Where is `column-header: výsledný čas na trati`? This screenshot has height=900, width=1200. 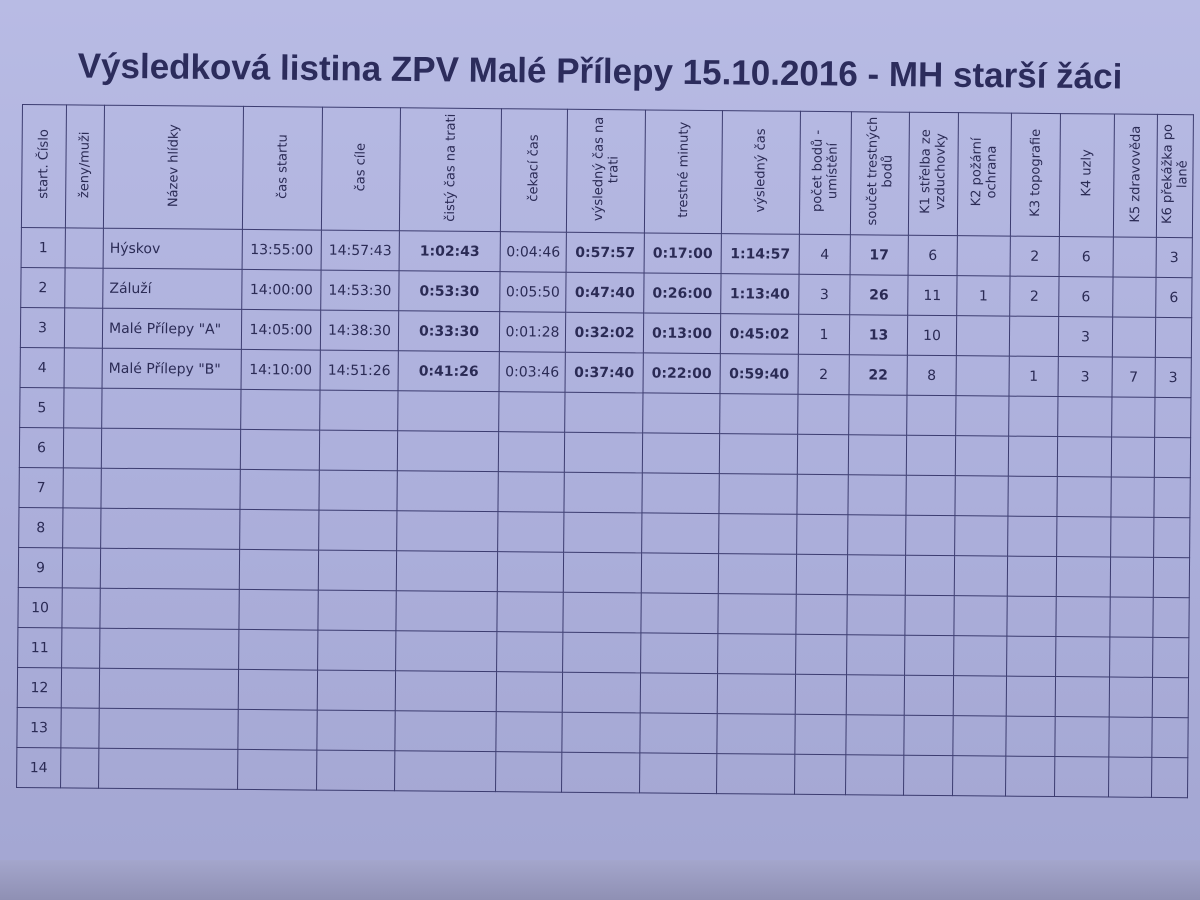 column-header: výsledný čas na trati is located at coordinates (606, 171).